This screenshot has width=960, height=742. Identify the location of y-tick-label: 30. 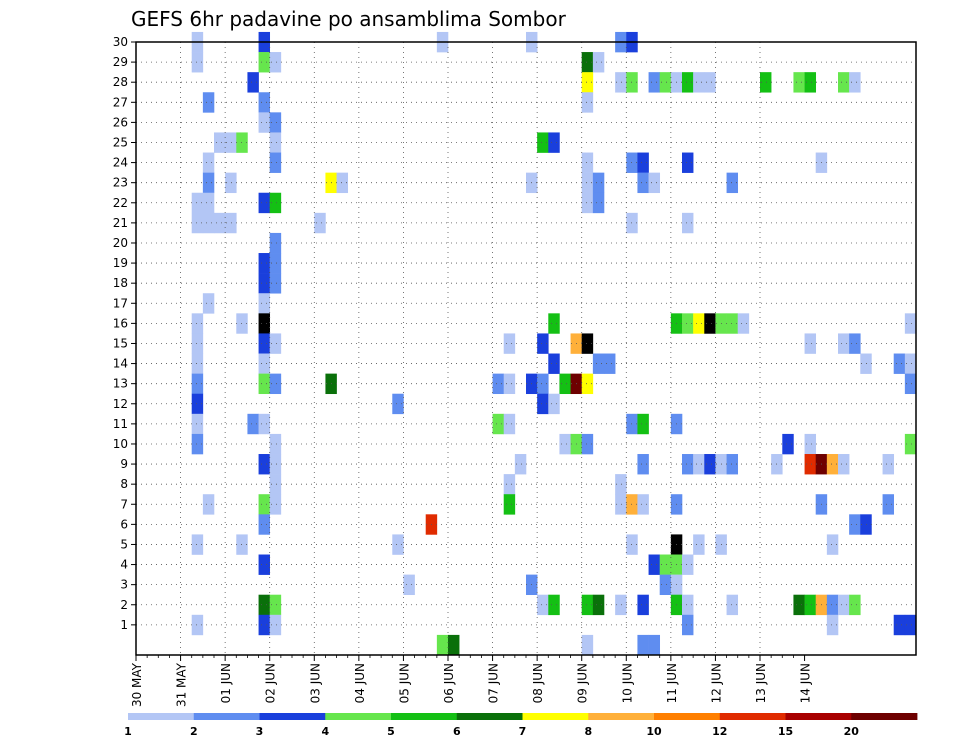
(120, 42).